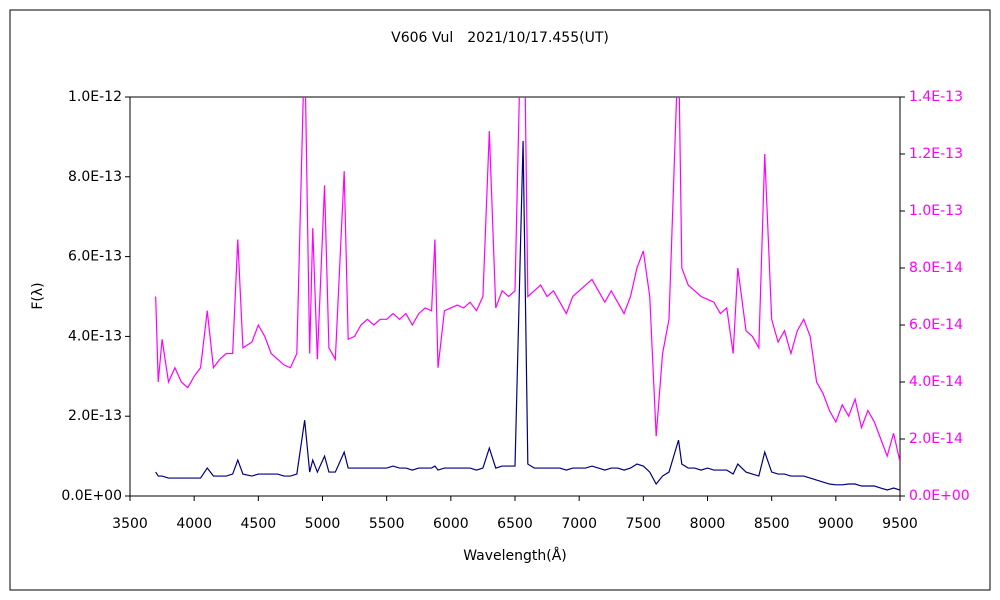 The width and height of the screenshot is (1000, 600). Describe the element at coordinates (936, 97) in the screenshot. I see `y2-tick-label: 1.4E-13` at that location.